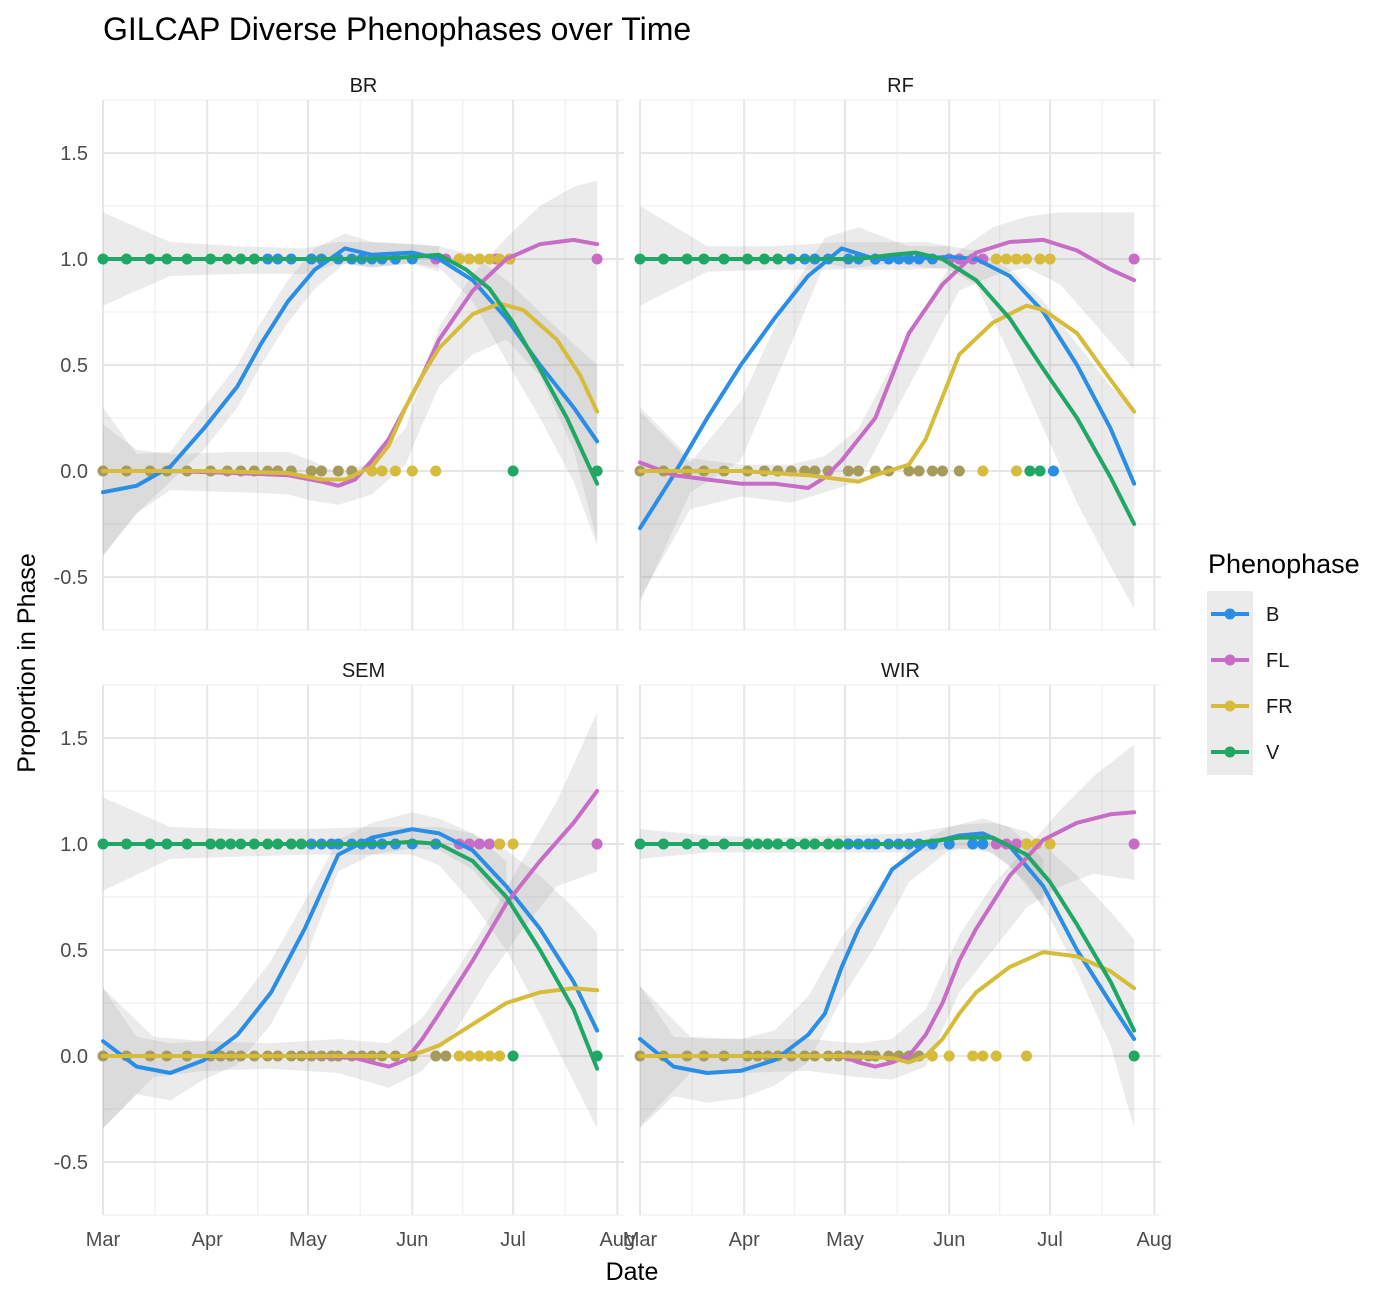 The width and height of the screenshot is (1400, 1300). What do you see at coordinates (397, 29) in the screenshot?
I see `chart-title: GILCAP Diverse Phenophases over Time` at bounding box center [397, 29].